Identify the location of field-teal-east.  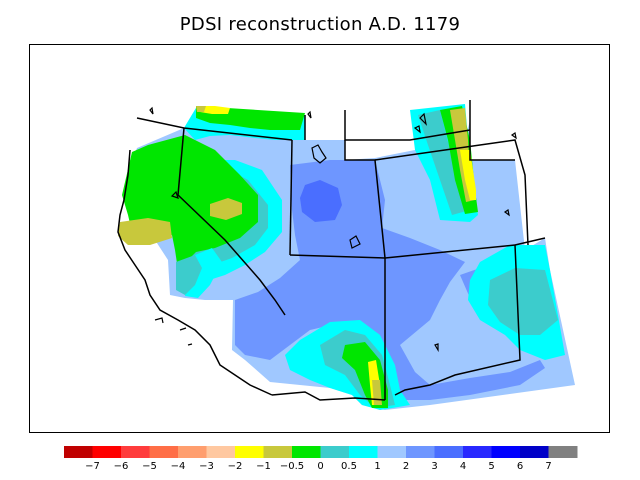
(523, 301).